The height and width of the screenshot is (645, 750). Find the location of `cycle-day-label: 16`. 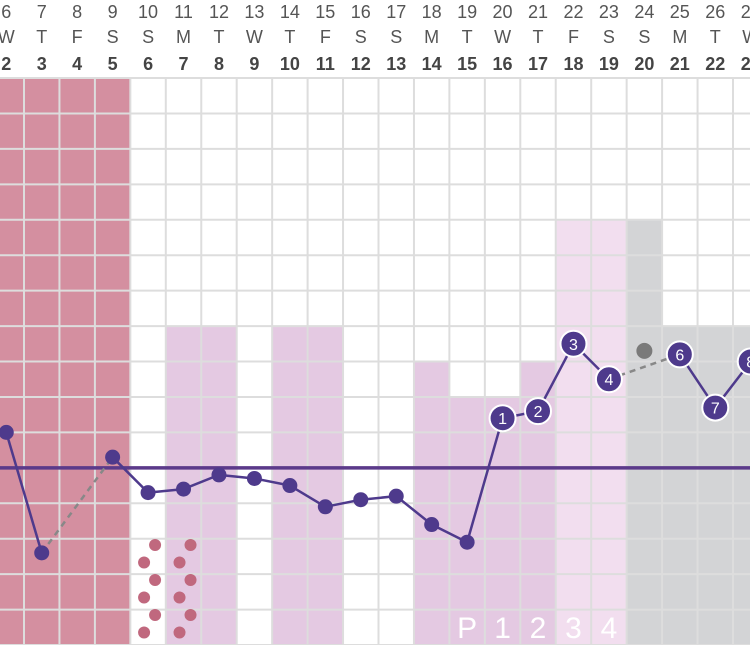

cycle-day-label: 16 is located at coordinates (503, 64).